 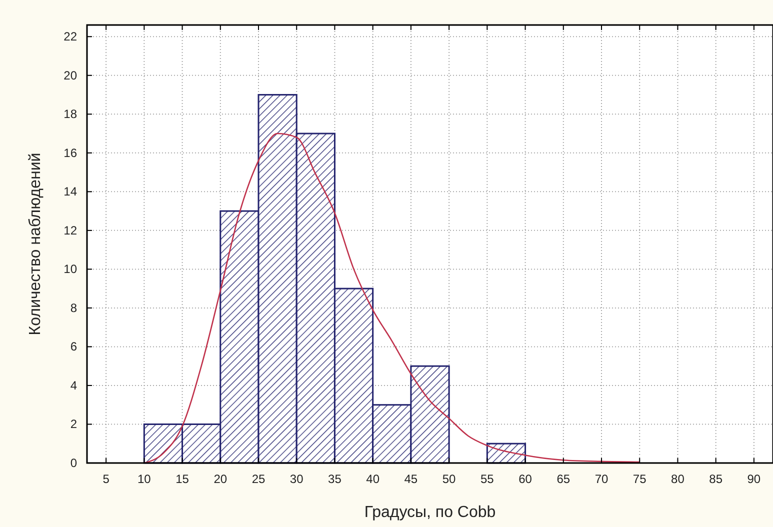 I want to click on x-tick-label: 60, so click(x=525, y=479).